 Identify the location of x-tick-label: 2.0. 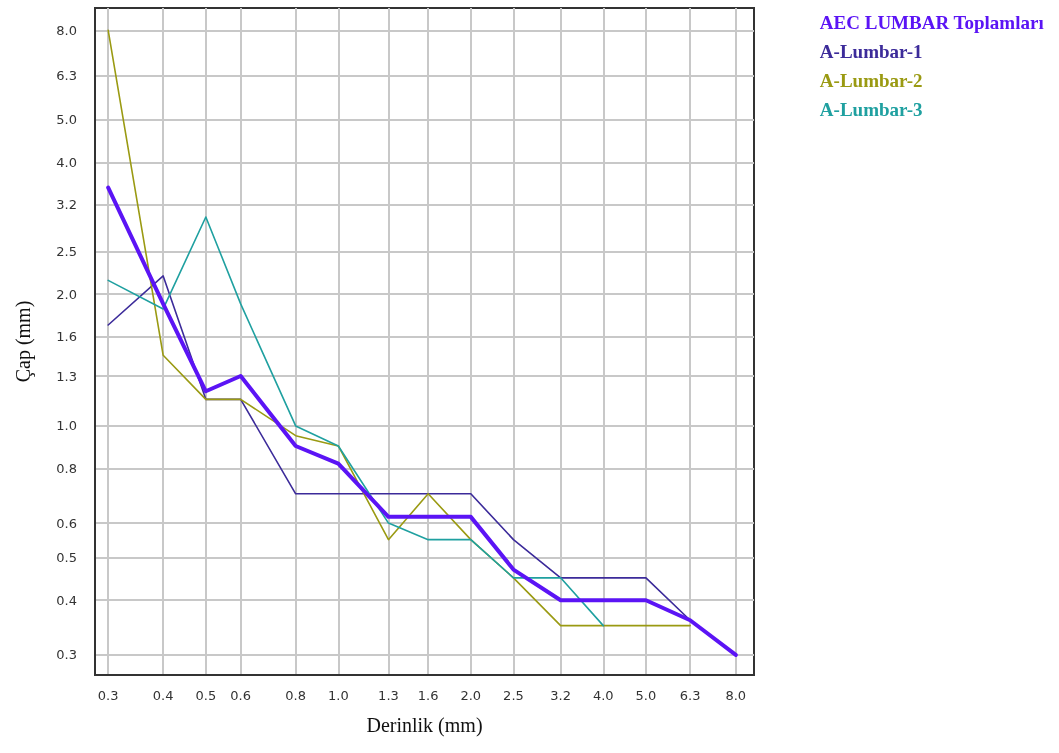
(471, 695).